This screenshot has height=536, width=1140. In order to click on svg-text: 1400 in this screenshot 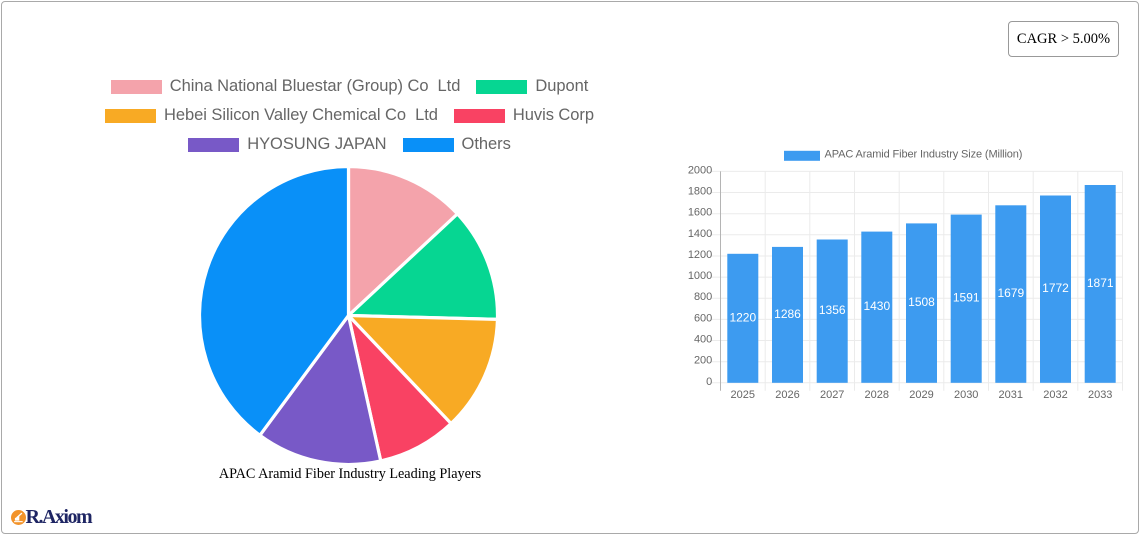, I will do `click(699, 234)`.